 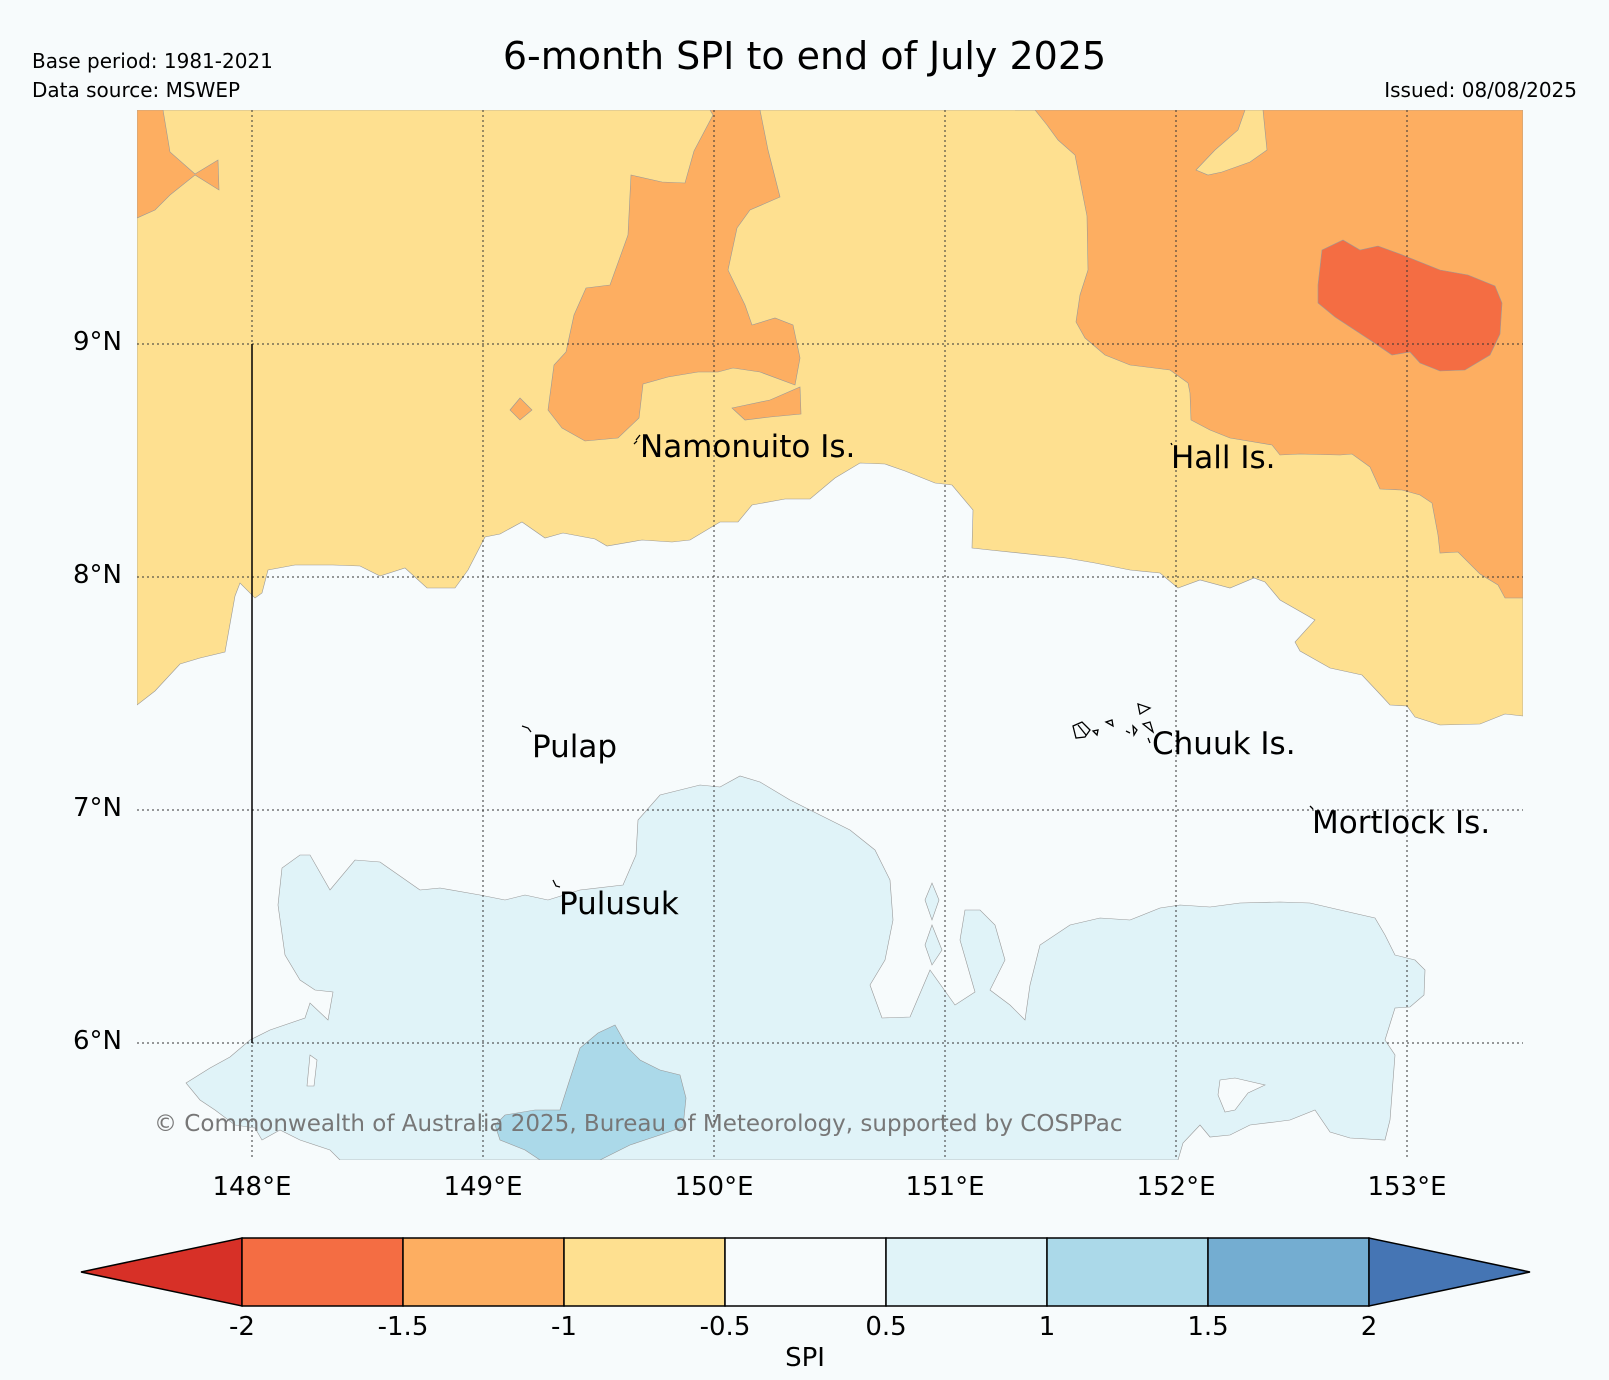 What do you see at coordinates (945, 1187) in the screenshot?
I see `lon-label: 151°E` at bounding box center [945, 1187].